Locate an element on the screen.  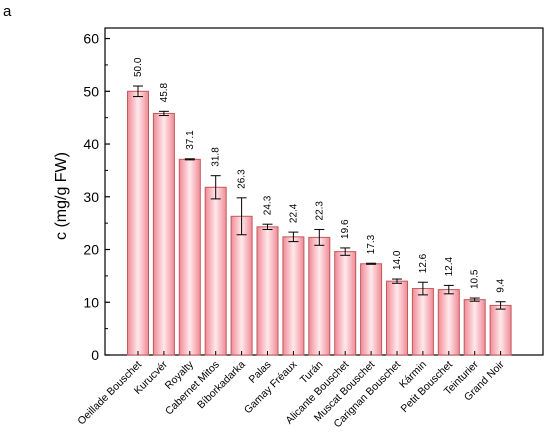
data-label: 14.0 is located at coordinates (397, 260).